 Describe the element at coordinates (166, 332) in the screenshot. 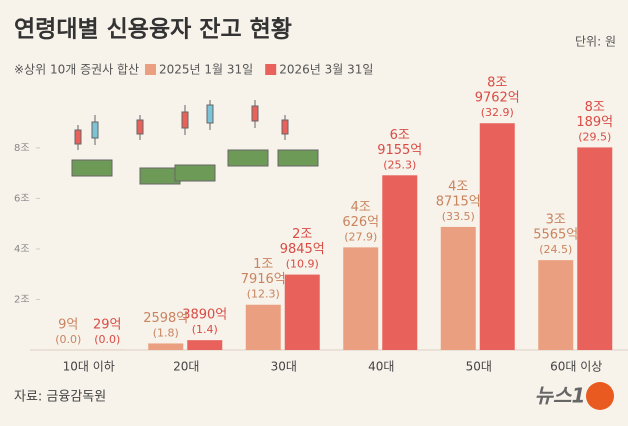

I see `share-label: (1.8)` at that location.